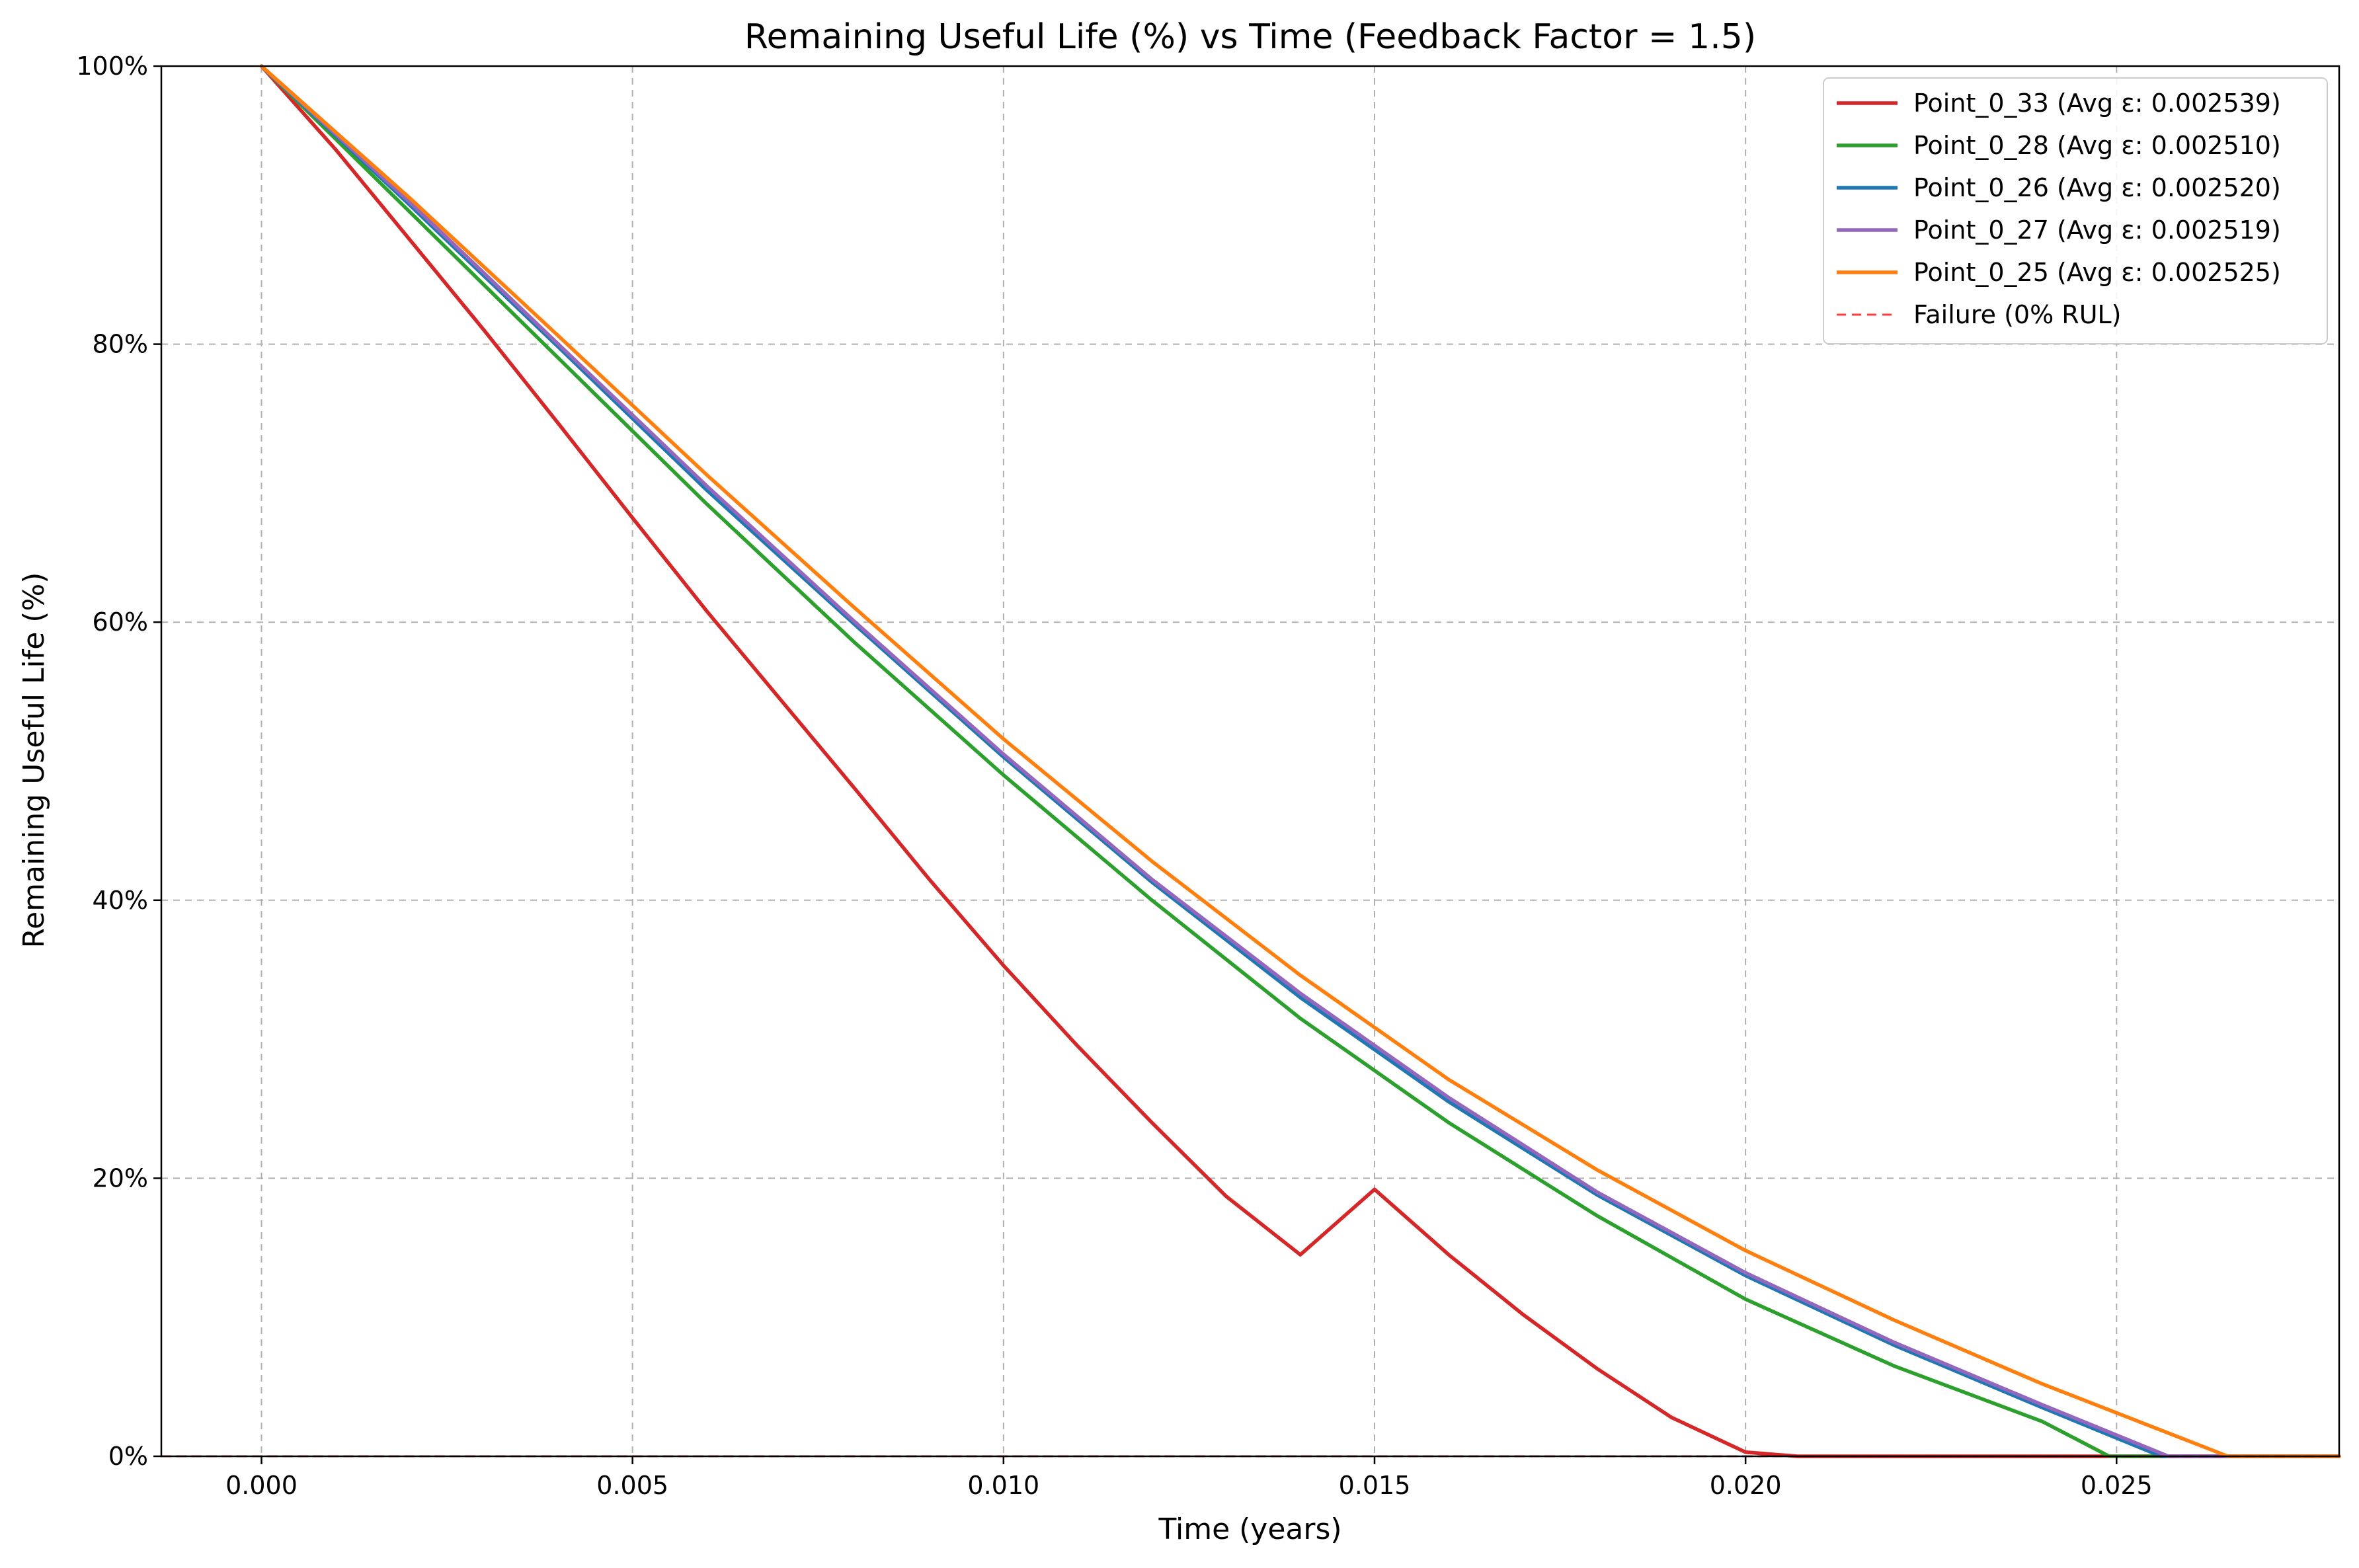  I want to click on y-tick-label: 0%, so click(128, 1456).